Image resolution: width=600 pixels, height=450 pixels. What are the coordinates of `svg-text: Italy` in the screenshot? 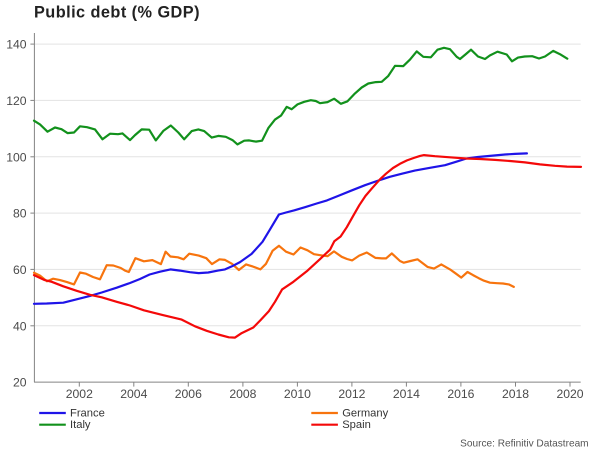 It's located at (80, 425).